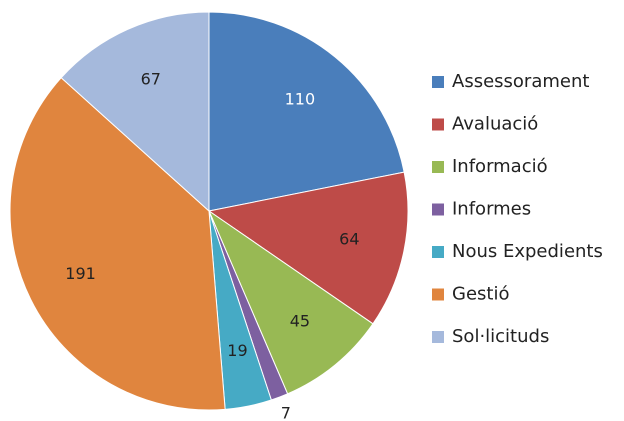  What do you see at coordinates (286, 412) in the screenshot?
I see `data-label: 7` at bounding box center [286, 412].